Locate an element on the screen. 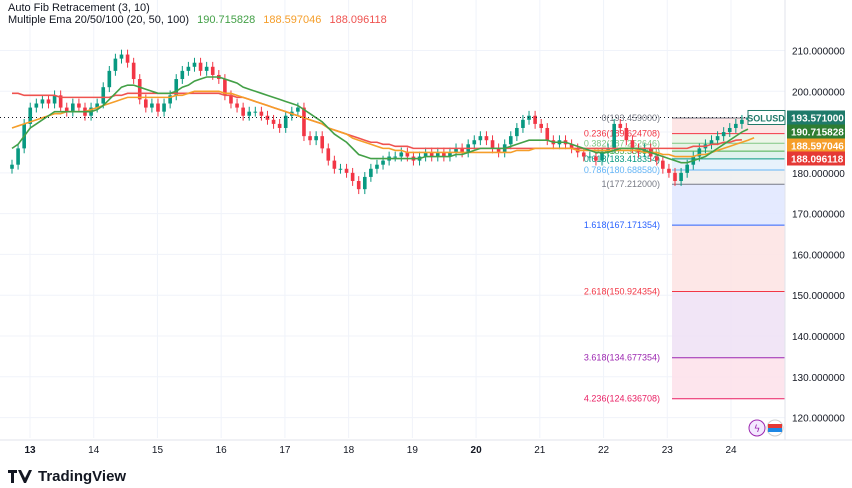 The height and width of the screenshot is (488, 852). fib-legend-title: Auto Fib Retracement (3, 10) is located at coordinates (79, 8).